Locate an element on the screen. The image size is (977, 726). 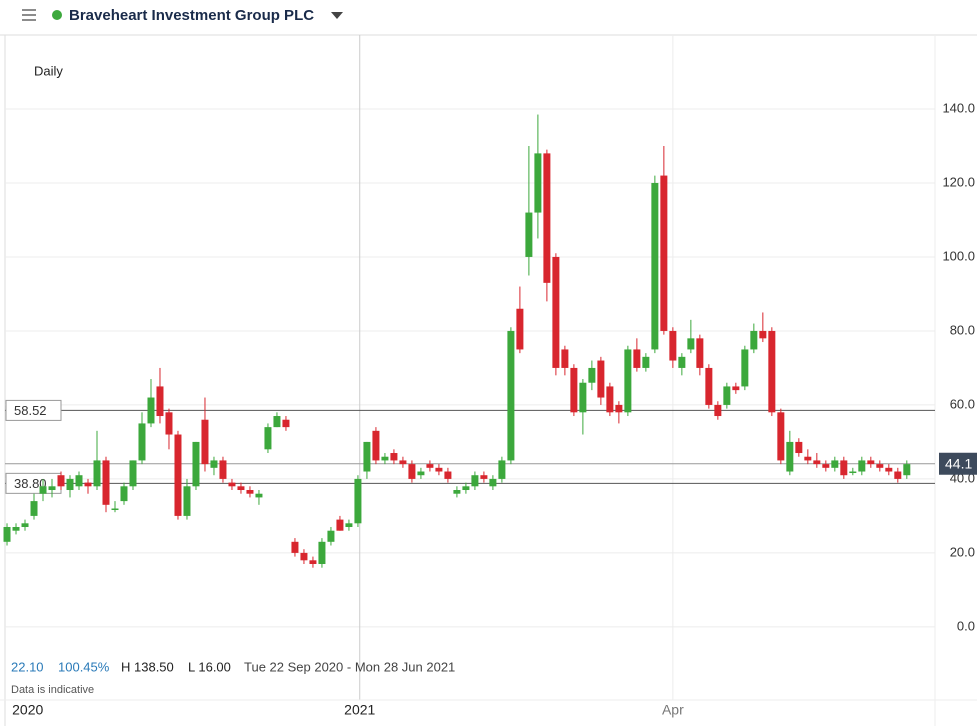
y-tick-label: 120.0 is located at coordinates (958, 181).